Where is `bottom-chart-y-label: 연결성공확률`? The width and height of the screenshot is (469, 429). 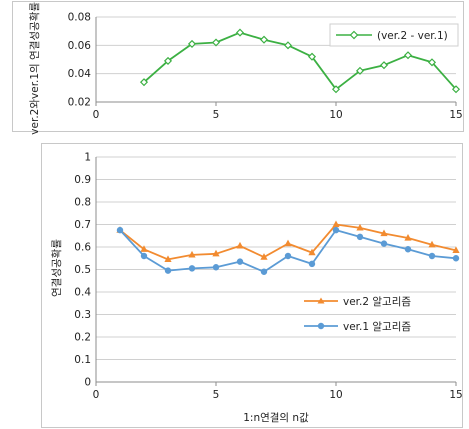
bottom-chart-y-label: 연결성공확률 is located at coordinates (56, 268).